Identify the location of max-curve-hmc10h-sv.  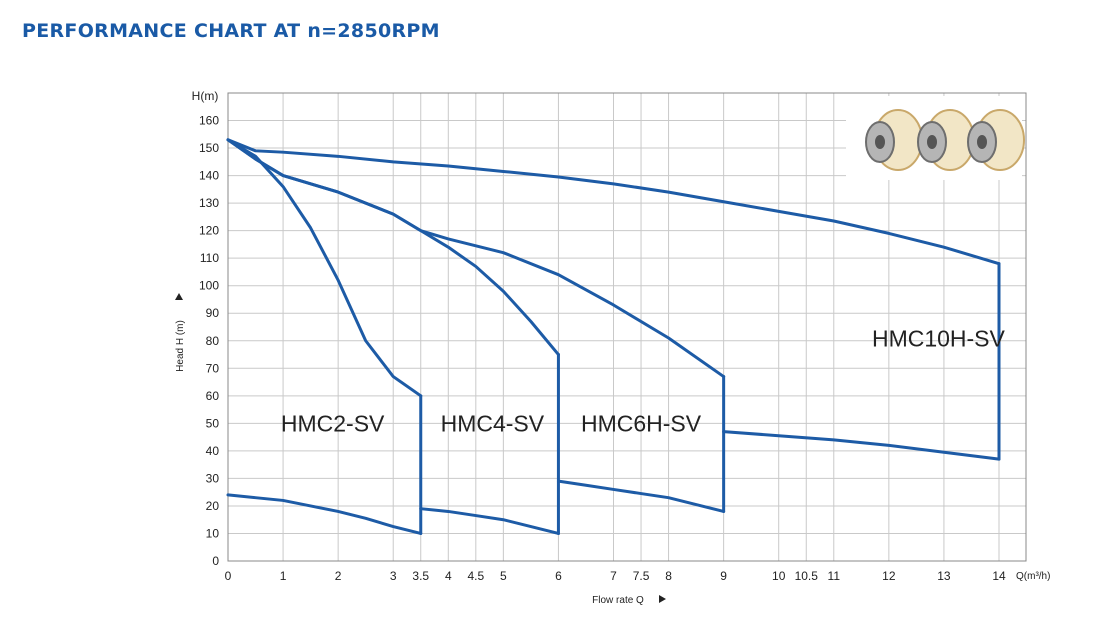
(613, 202).